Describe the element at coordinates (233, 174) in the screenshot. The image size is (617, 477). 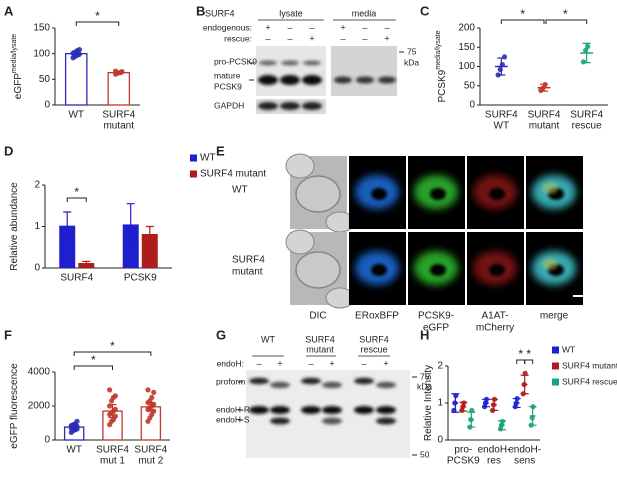
I see `legend-label: SURF4 mutant` at that location.